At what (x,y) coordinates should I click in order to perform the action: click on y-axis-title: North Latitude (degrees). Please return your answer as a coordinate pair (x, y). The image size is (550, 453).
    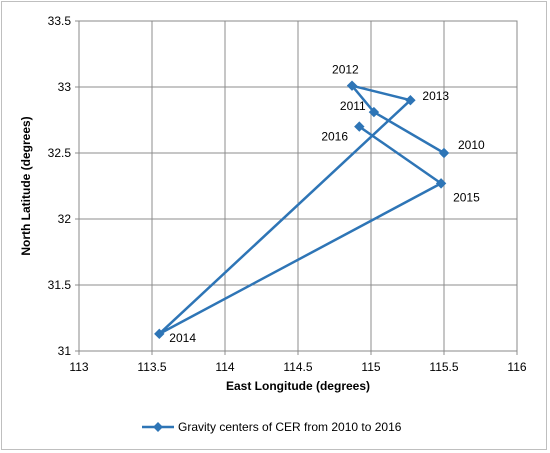
    Looking at the image, I should click on (26, 185).